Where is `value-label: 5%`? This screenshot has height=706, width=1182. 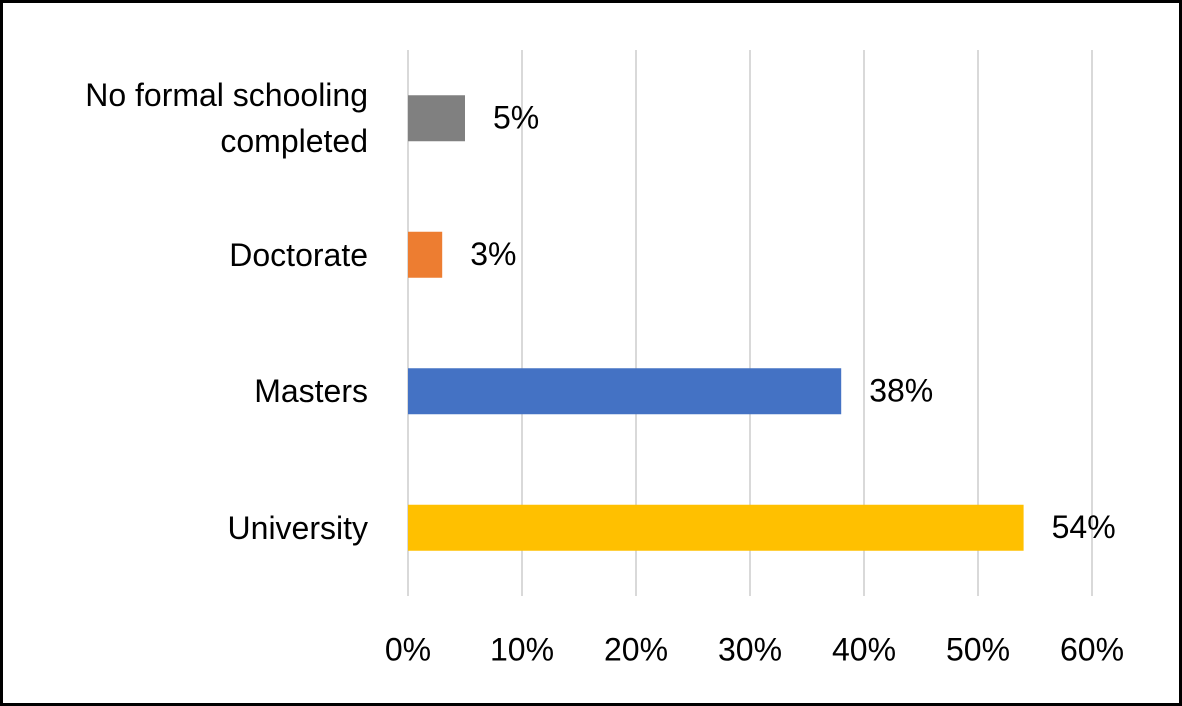 value-label: 5% is located at coordinates (516, 118).